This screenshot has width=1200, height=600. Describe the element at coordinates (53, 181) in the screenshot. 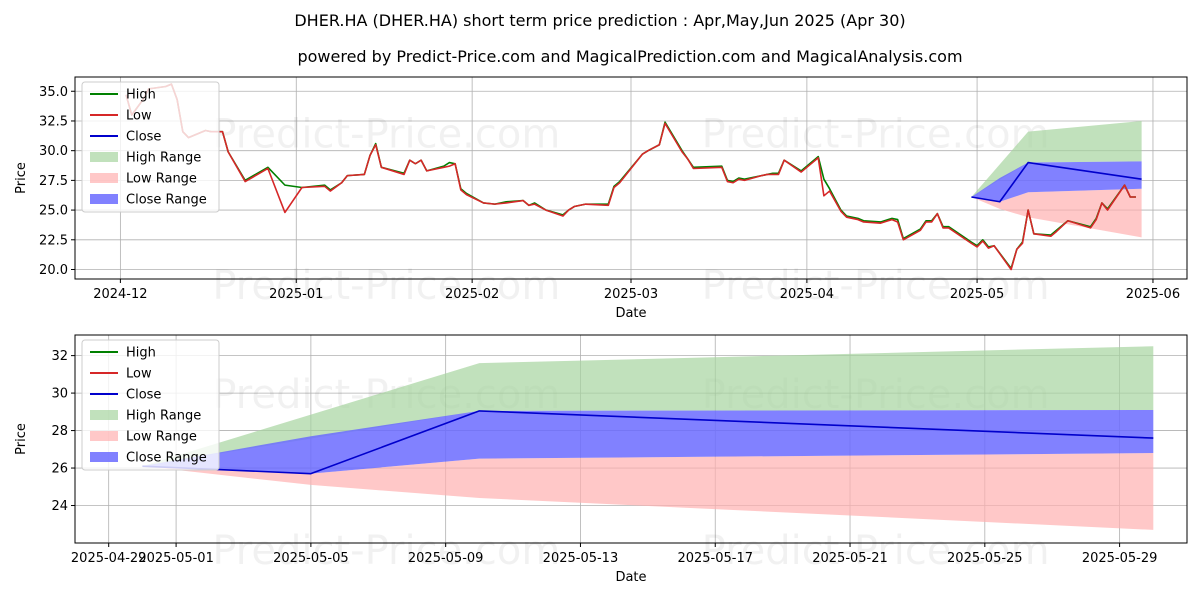

I see `y-tick-label: 27.5` at that location.